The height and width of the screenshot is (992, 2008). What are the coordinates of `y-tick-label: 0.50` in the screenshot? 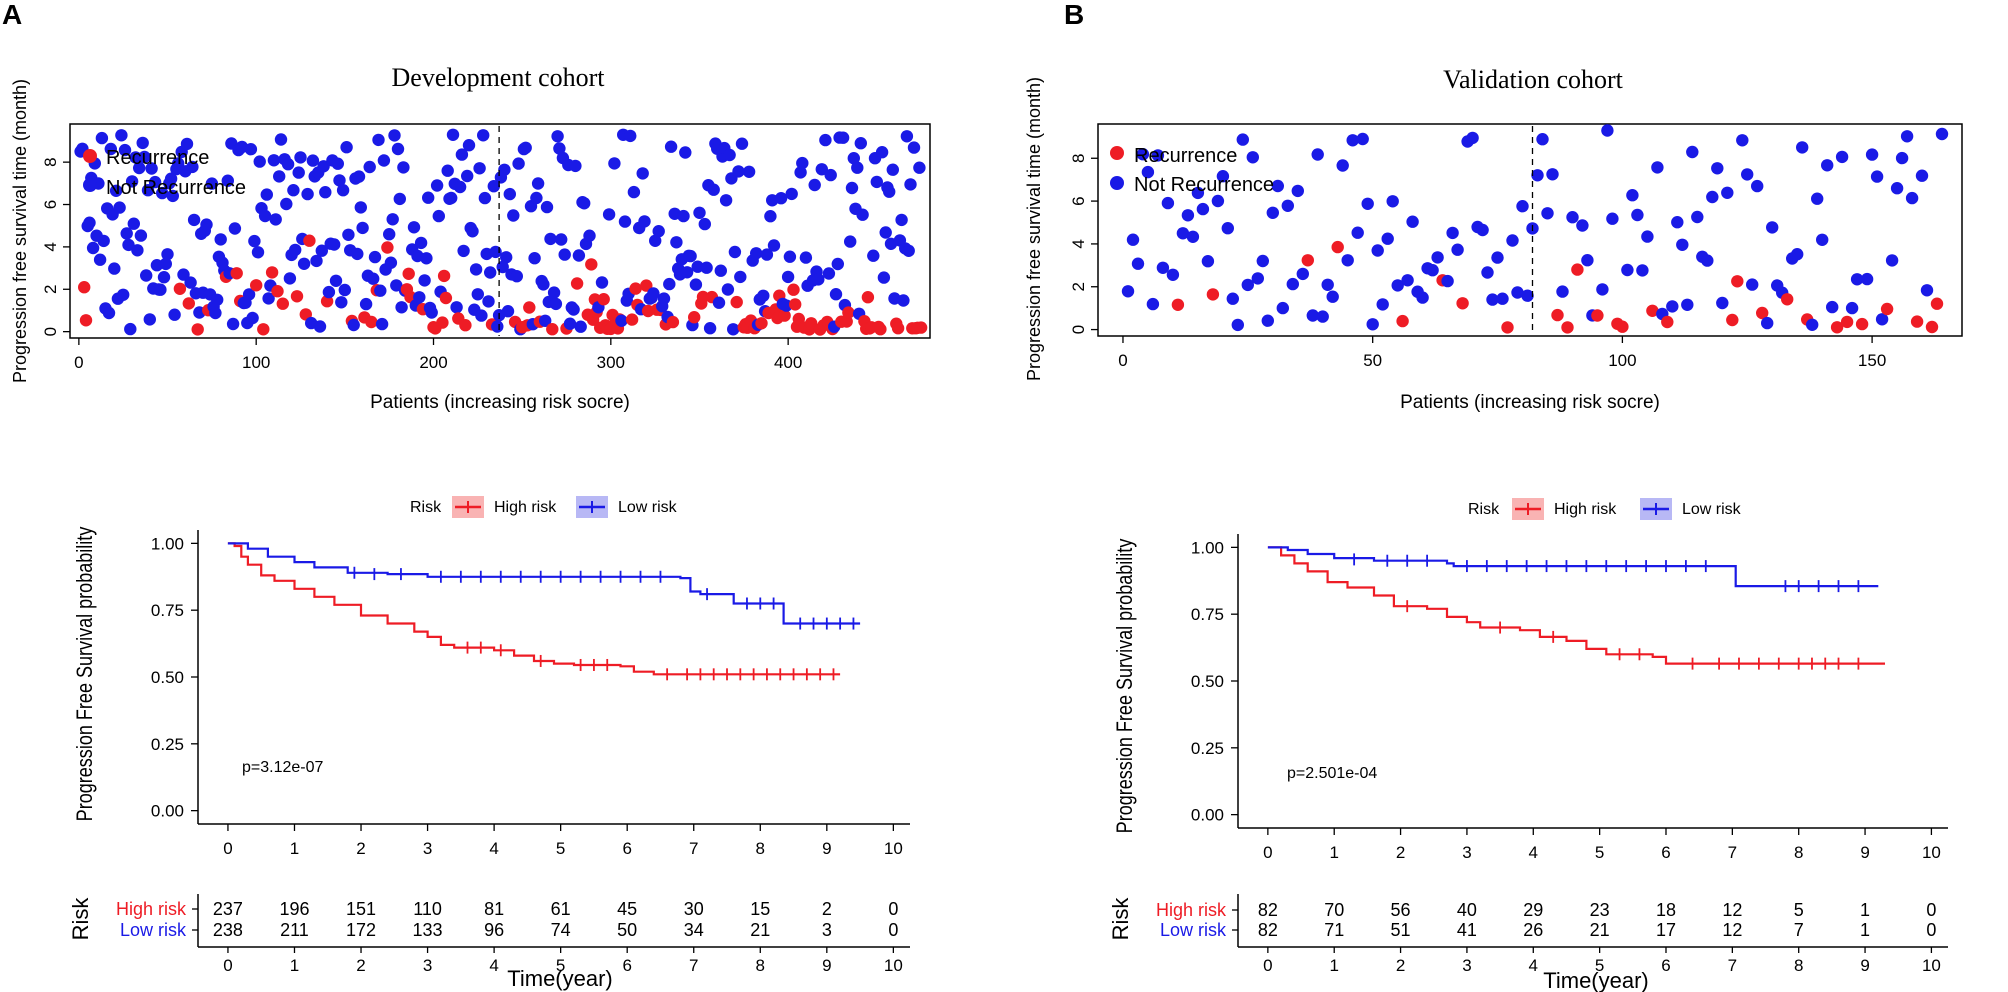 It's located at (1207, 681).